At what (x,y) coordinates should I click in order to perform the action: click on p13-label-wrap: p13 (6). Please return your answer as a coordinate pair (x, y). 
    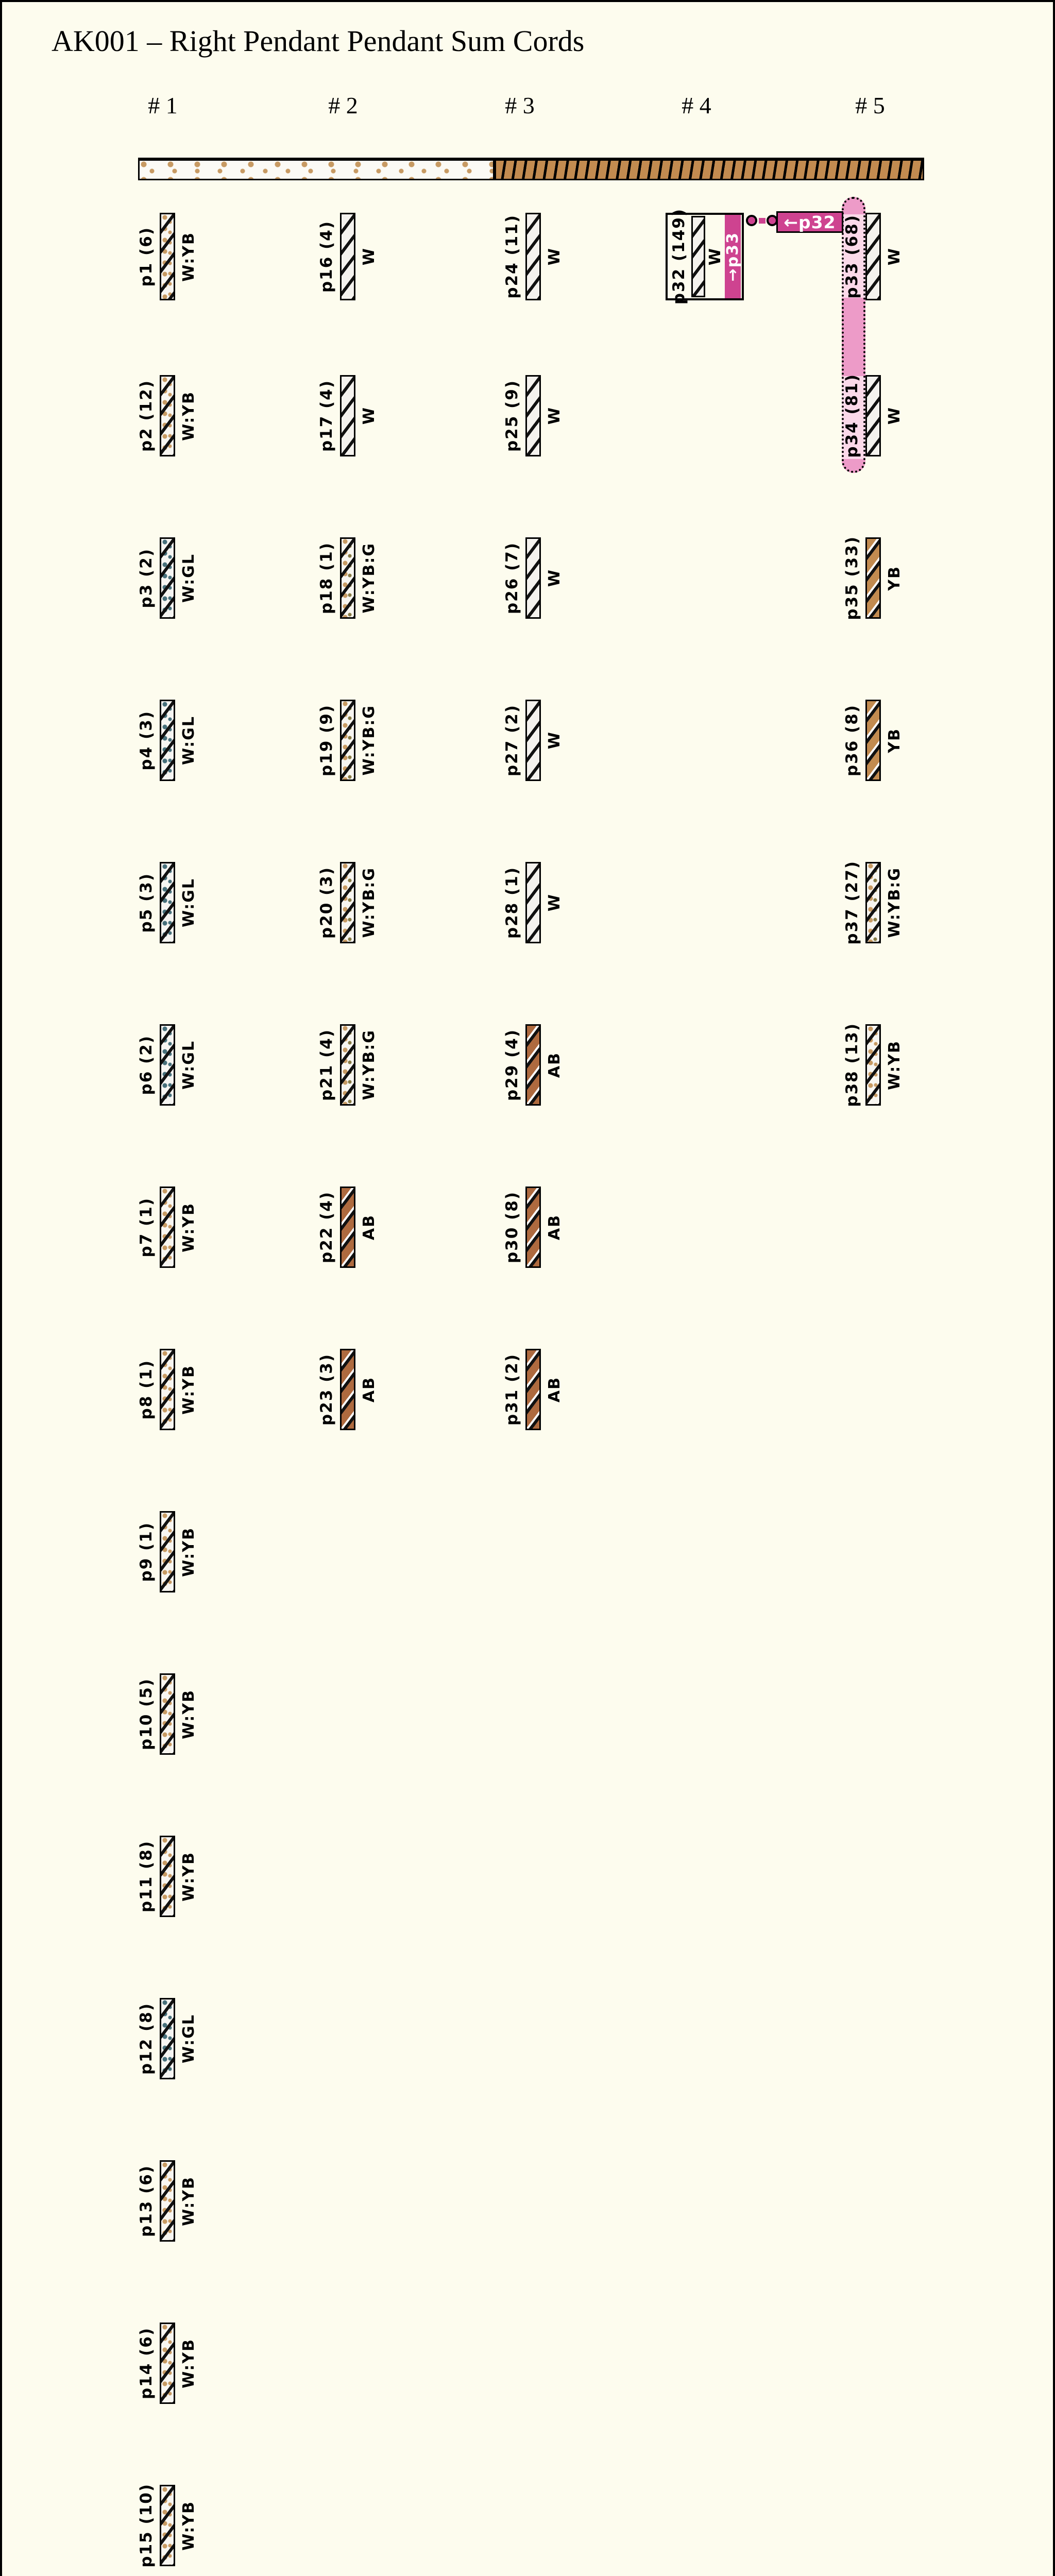
    Looking at the image, I should click on (146, 2201).